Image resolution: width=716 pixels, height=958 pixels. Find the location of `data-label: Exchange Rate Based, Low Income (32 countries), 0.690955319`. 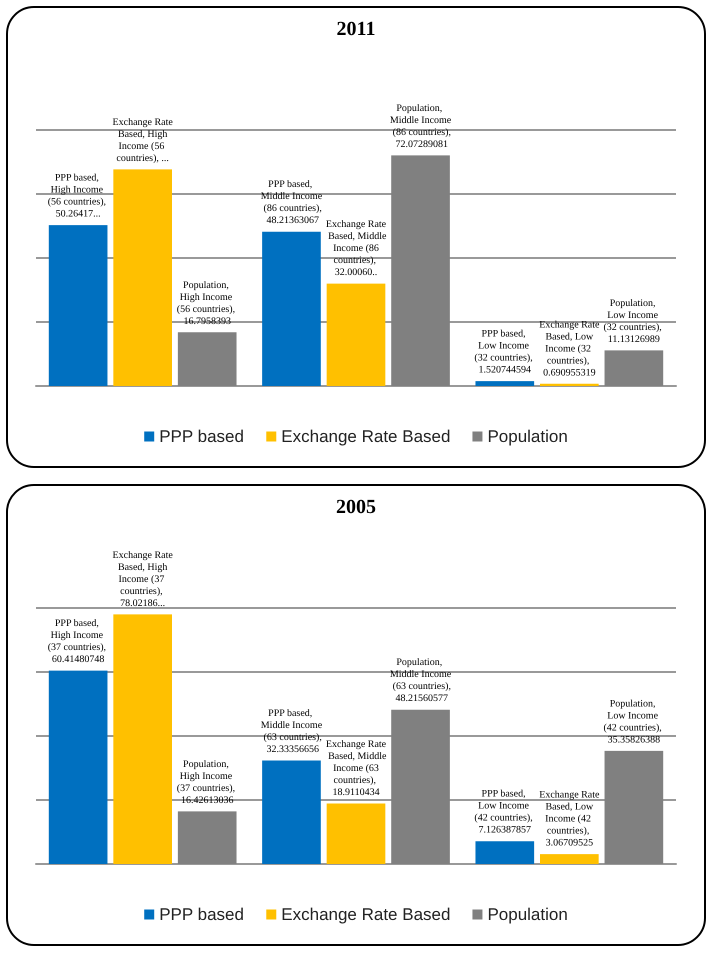

data-label: Exchange Rate Based, Low Income (32 countries), 0.690955319 is located at coordinates (569, 348).